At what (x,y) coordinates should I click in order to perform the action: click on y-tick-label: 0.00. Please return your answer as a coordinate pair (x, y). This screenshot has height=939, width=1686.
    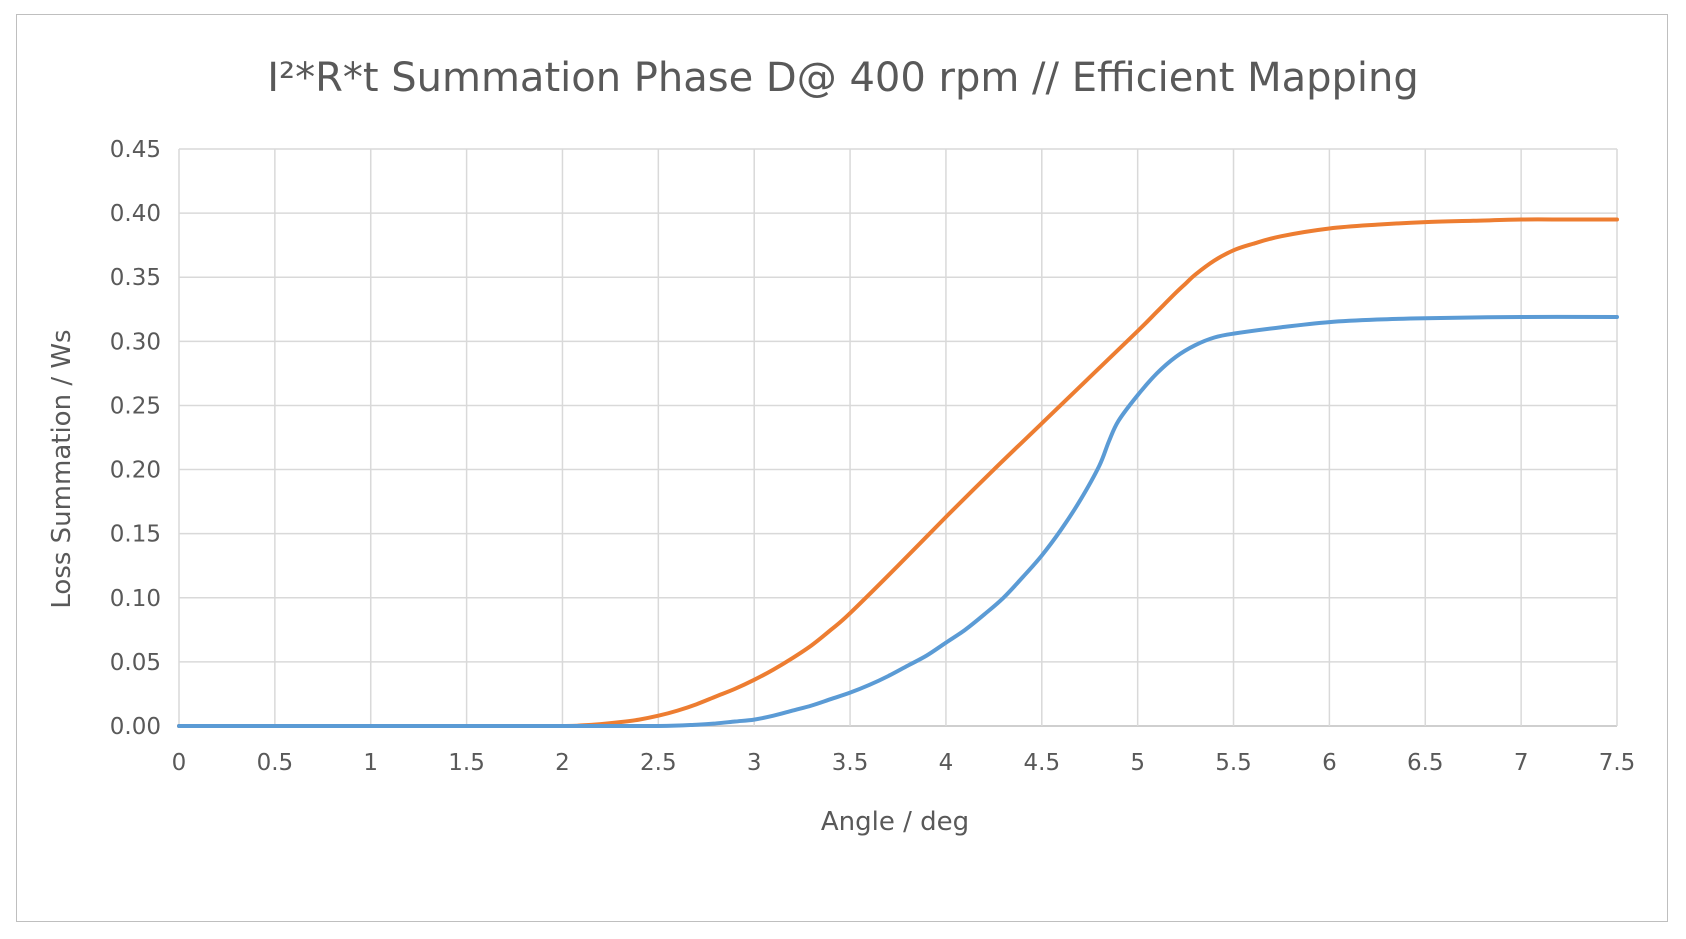
    Looking at the image, I should click on (135, 727).